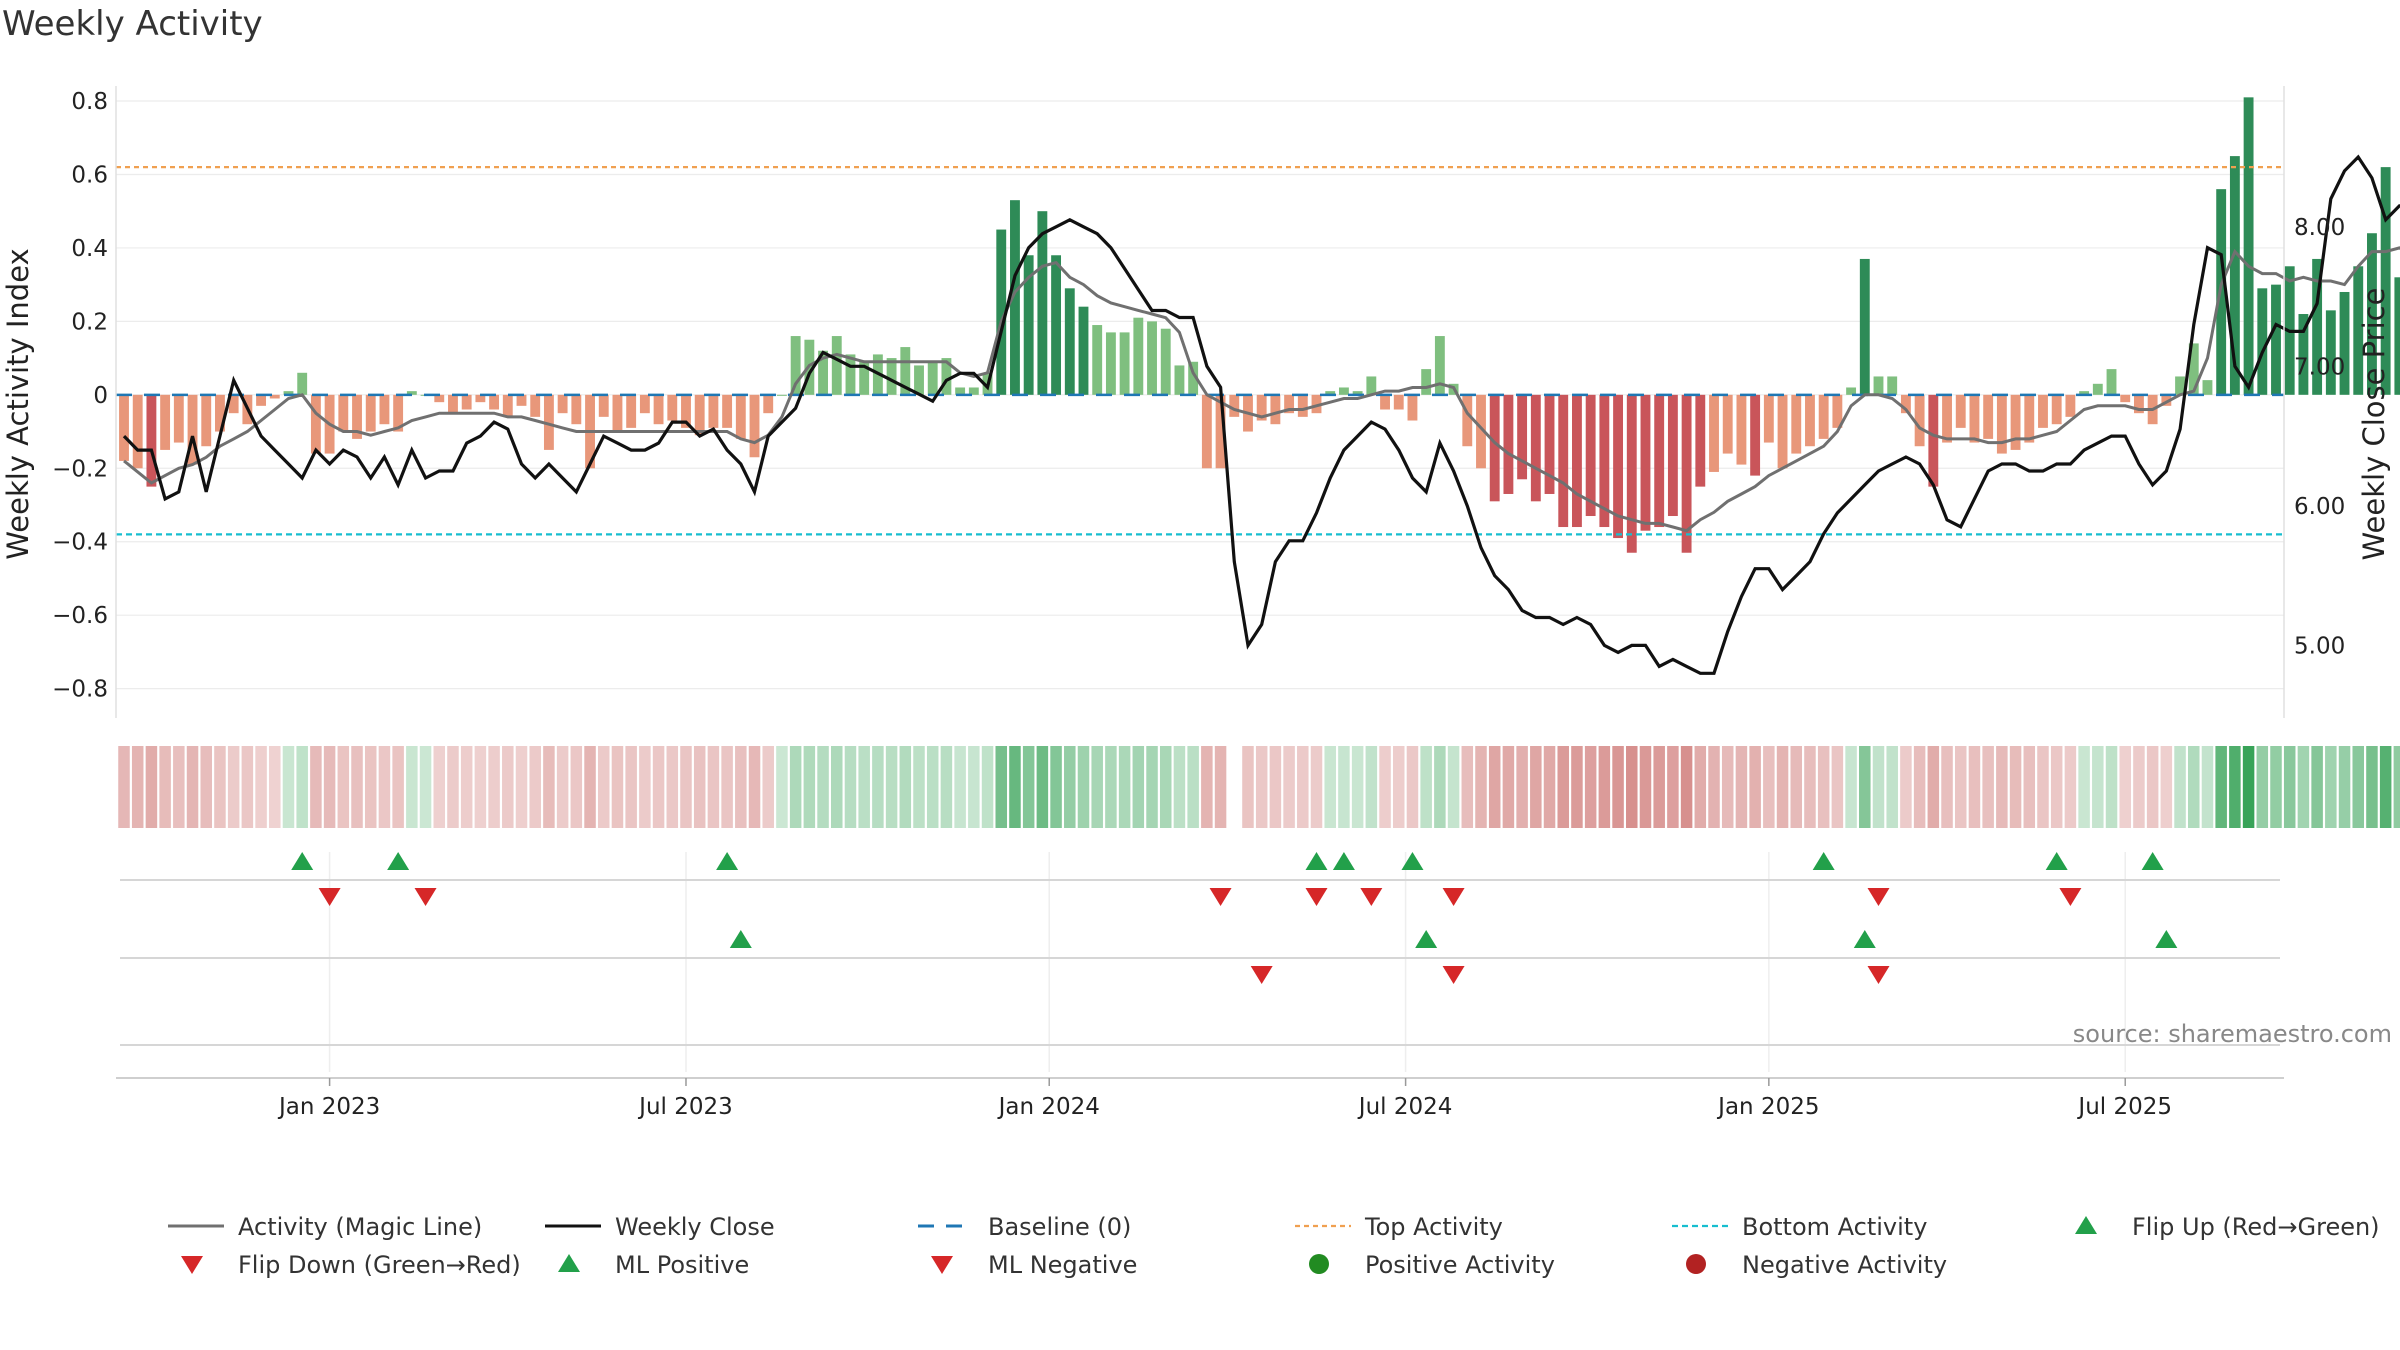 This screenshot has width=2400, height=1350. I want to click on x-tick-label: Jan 2023, so click(328, 1107).